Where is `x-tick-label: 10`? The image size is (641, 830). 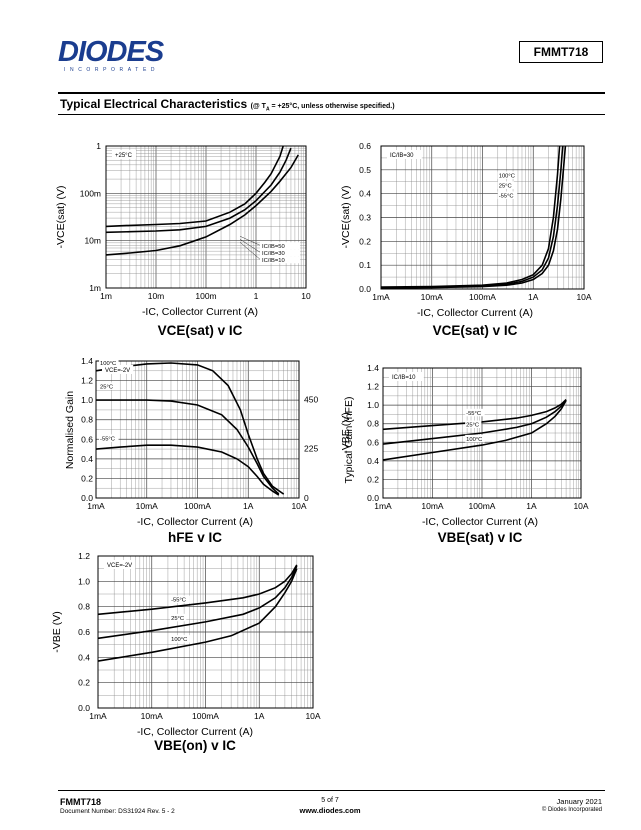 x-tick-label: 10 is located at coordinates (306, 296).